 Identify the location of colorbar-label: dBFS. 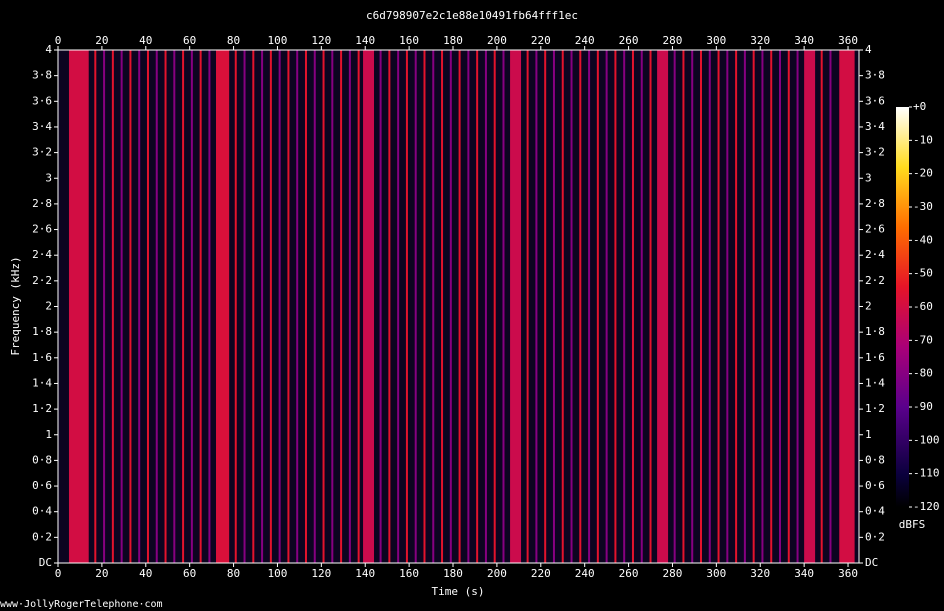
(912, 524).